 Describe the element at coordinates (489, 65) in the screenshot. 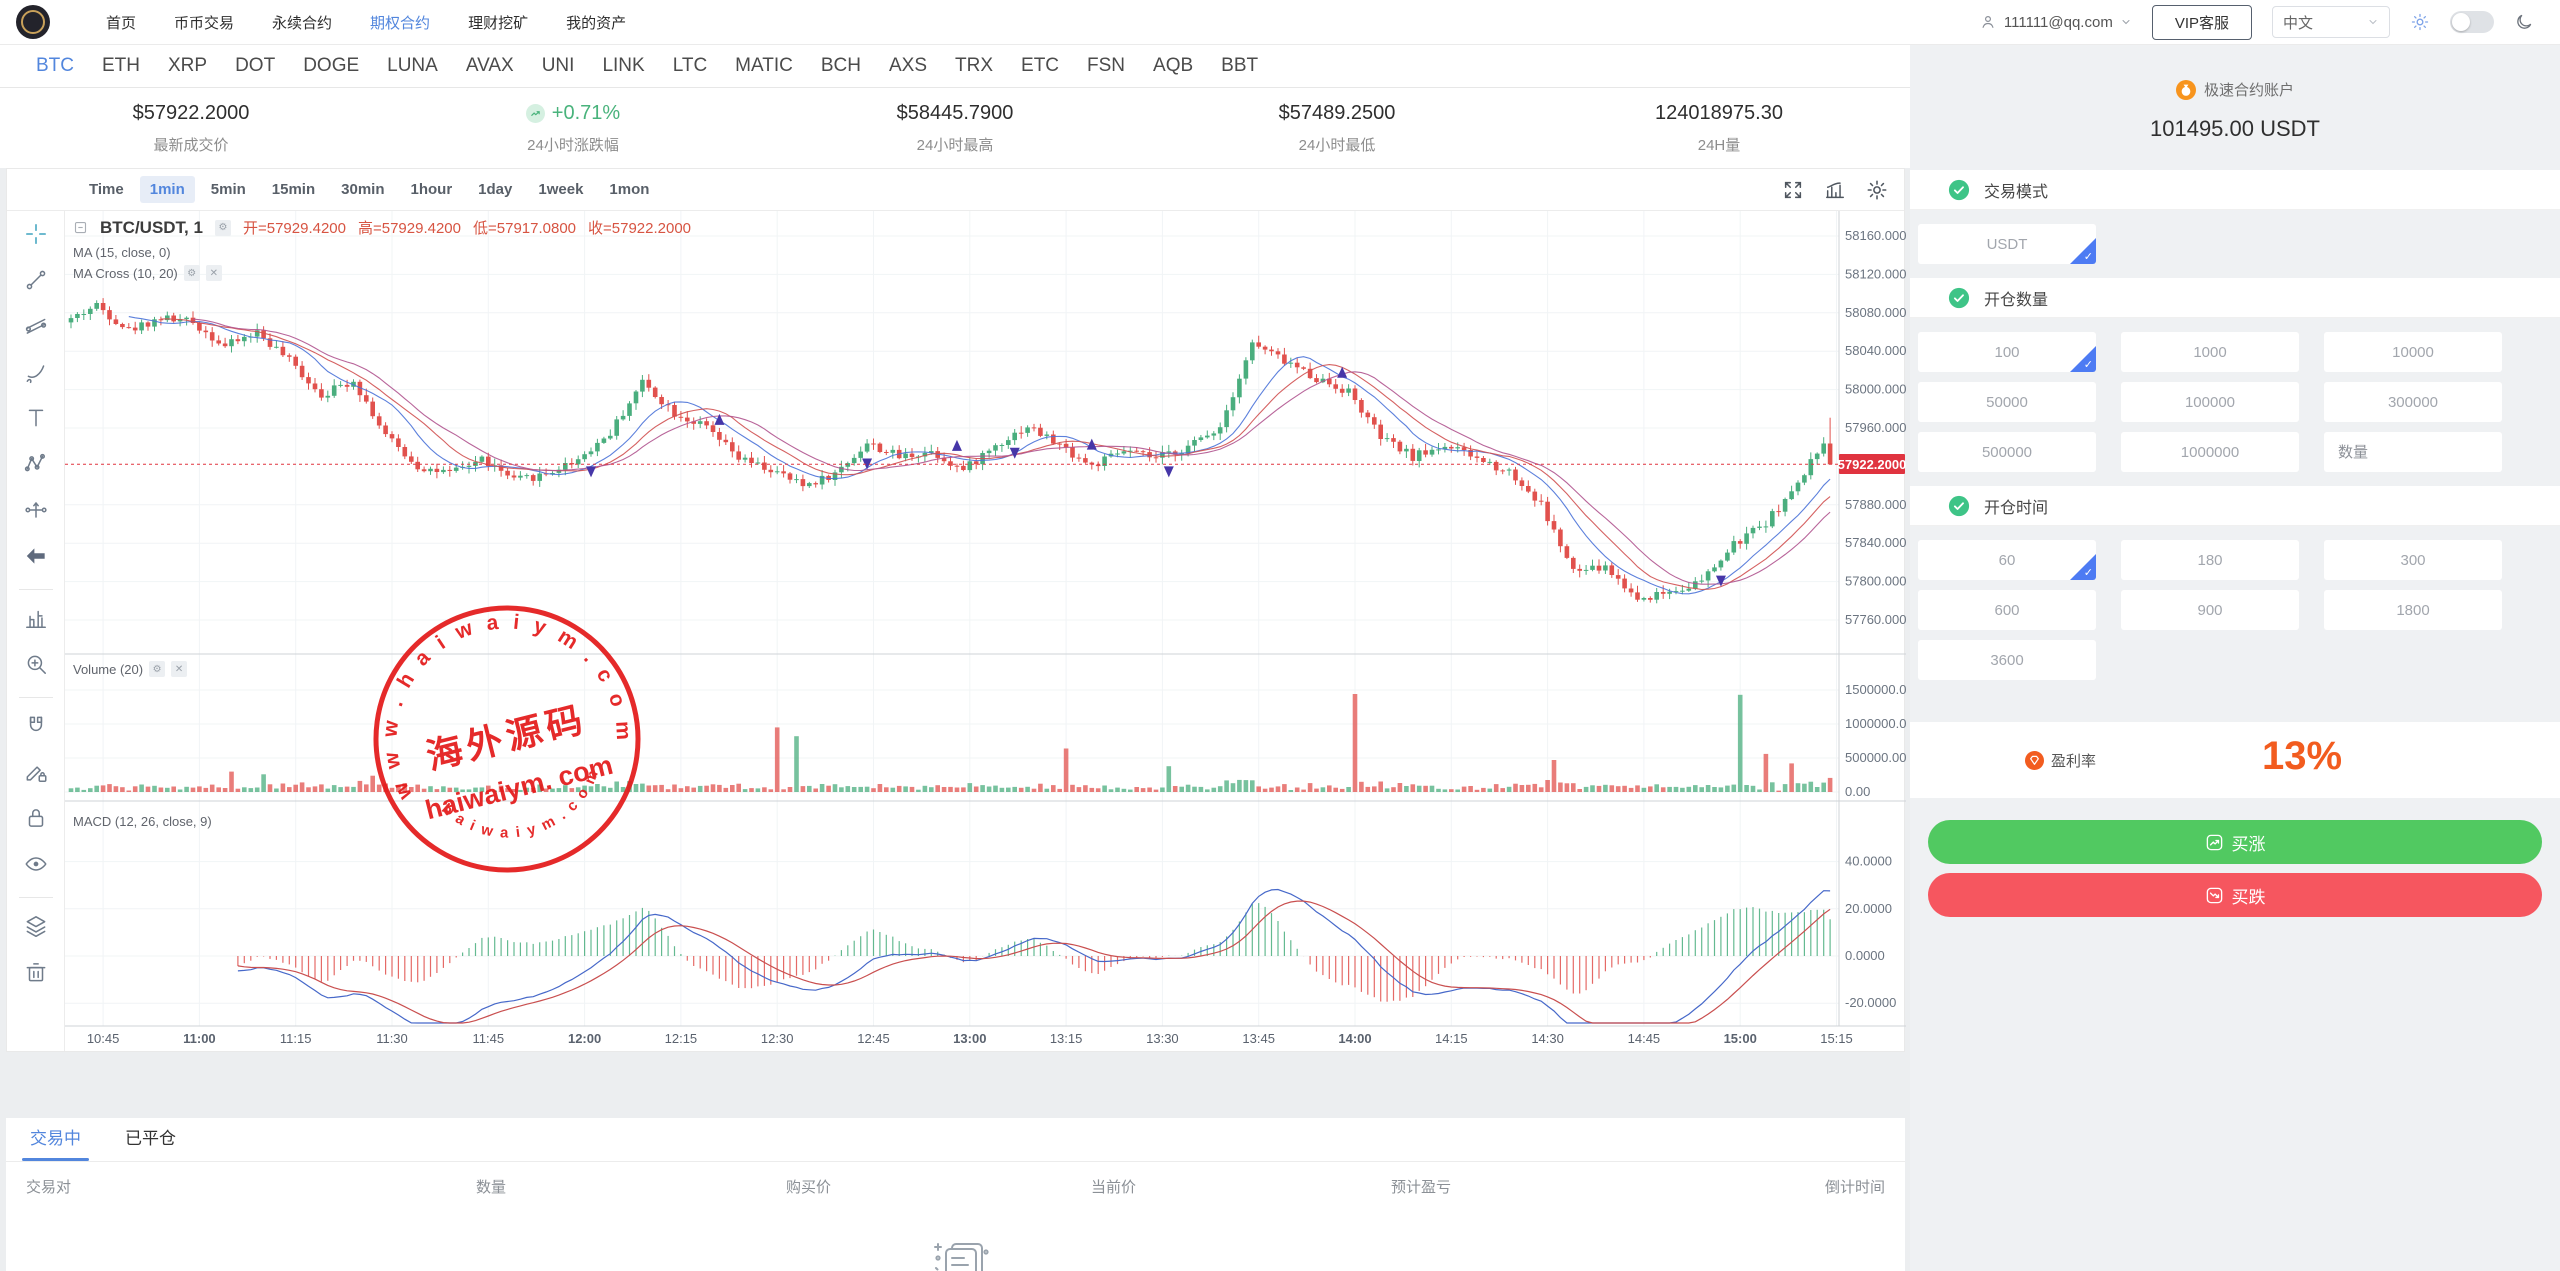

I see `coin-tab-avax: AVAX` at that location.